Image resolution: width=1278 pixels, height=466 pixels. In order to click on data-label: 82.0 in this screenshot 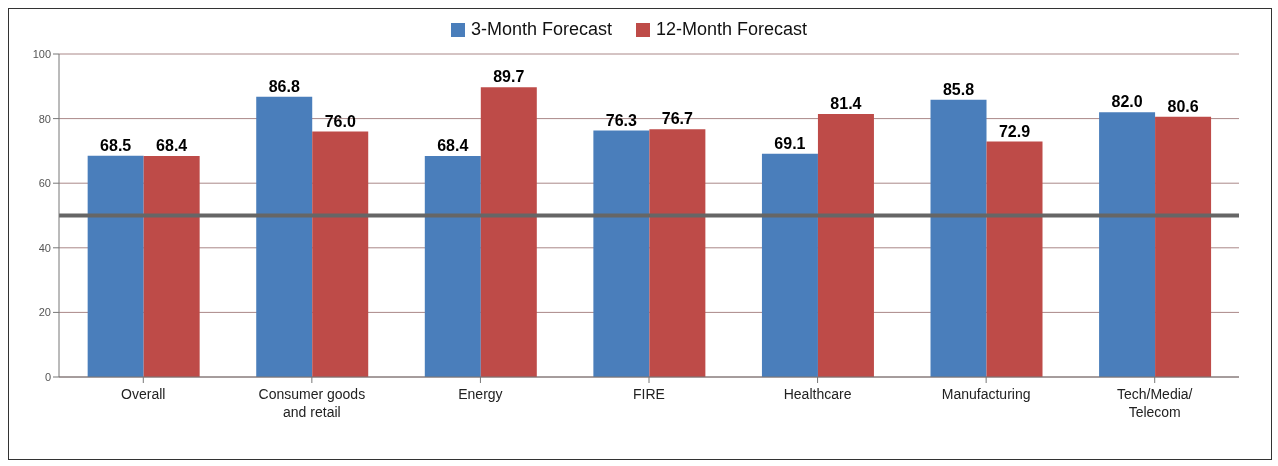, I will do `click(1127, 102)`.